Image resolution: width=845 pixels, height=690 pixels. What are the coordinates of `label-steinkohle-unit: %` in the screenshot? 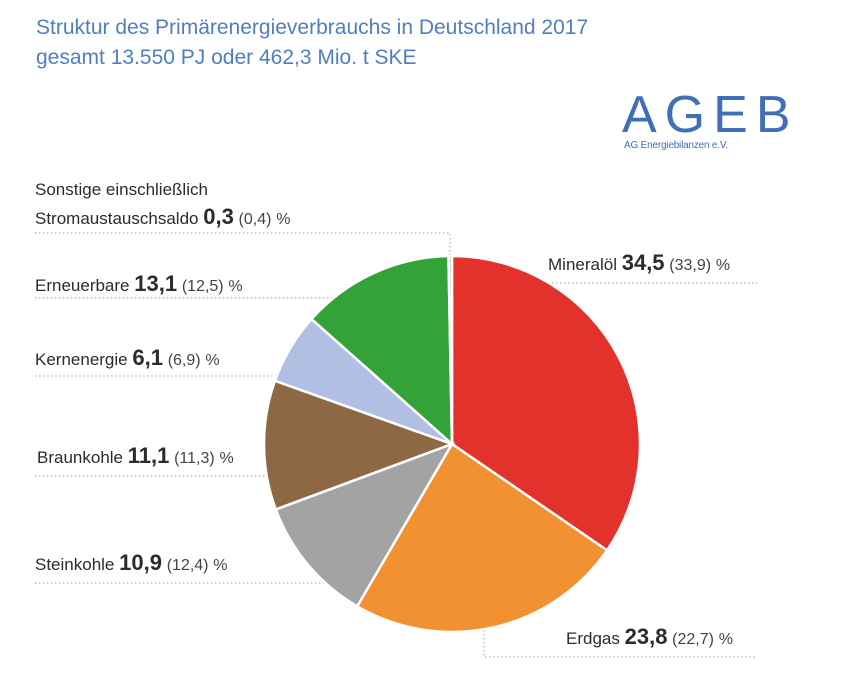 It's located at (220, 565).